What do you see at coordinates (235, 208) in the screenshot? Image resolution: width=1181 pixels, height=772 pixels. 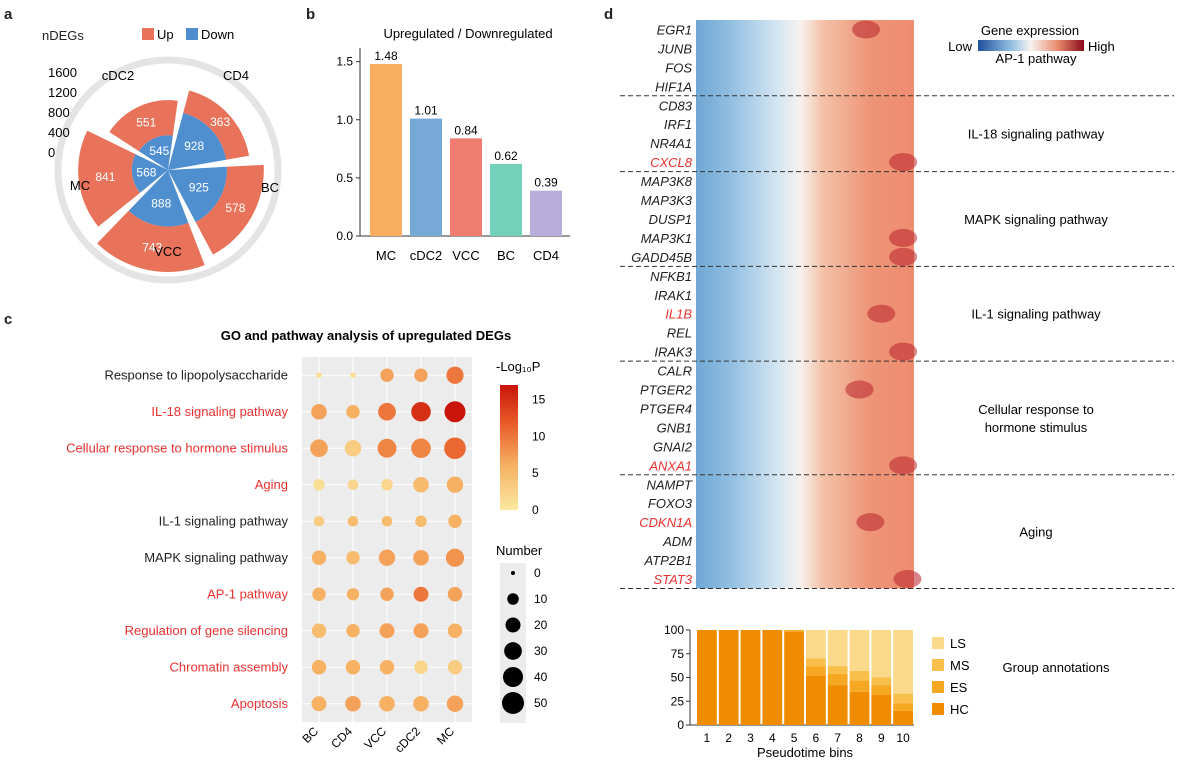 I see `up-value-label: 578` at bounding box center [235, 208].